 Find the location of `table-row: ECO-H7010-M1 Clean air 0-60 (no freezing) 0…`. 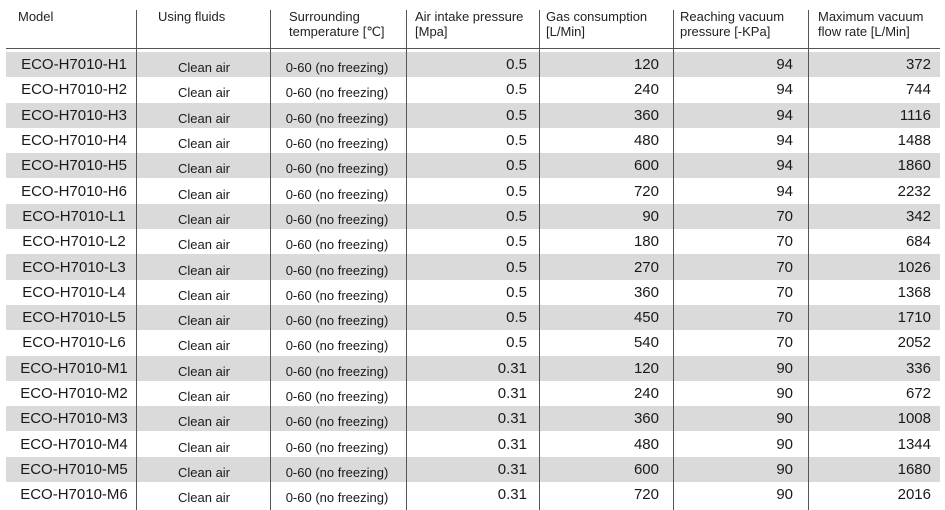

table-row: ECO-H7010-M1 Clean air 0-60 (no freezing) 0… is located at coordinates (473, 368).